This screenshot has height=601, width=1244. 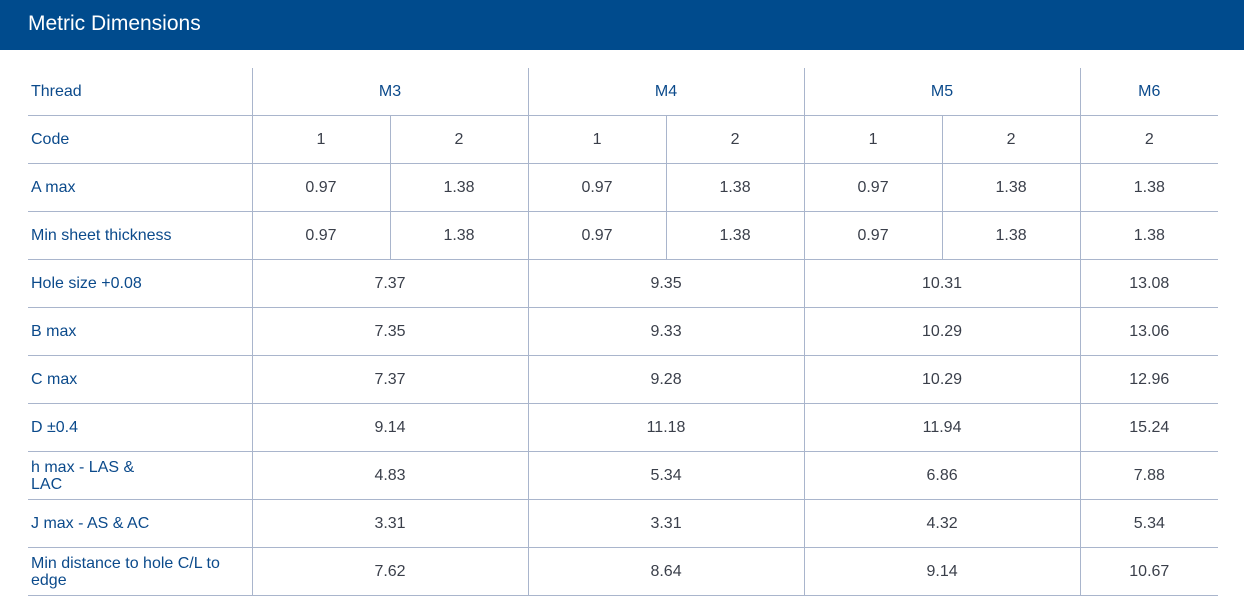 I want to click on row-label-cell: A max, so click(x=140, y=187).